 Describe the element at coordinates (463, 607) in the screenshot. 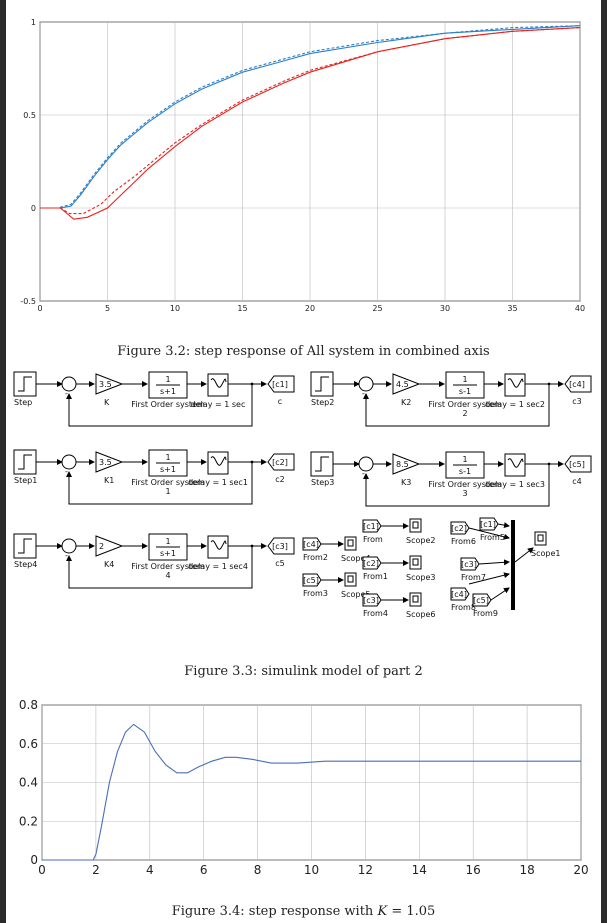

I see `from-label: From8` at that location.